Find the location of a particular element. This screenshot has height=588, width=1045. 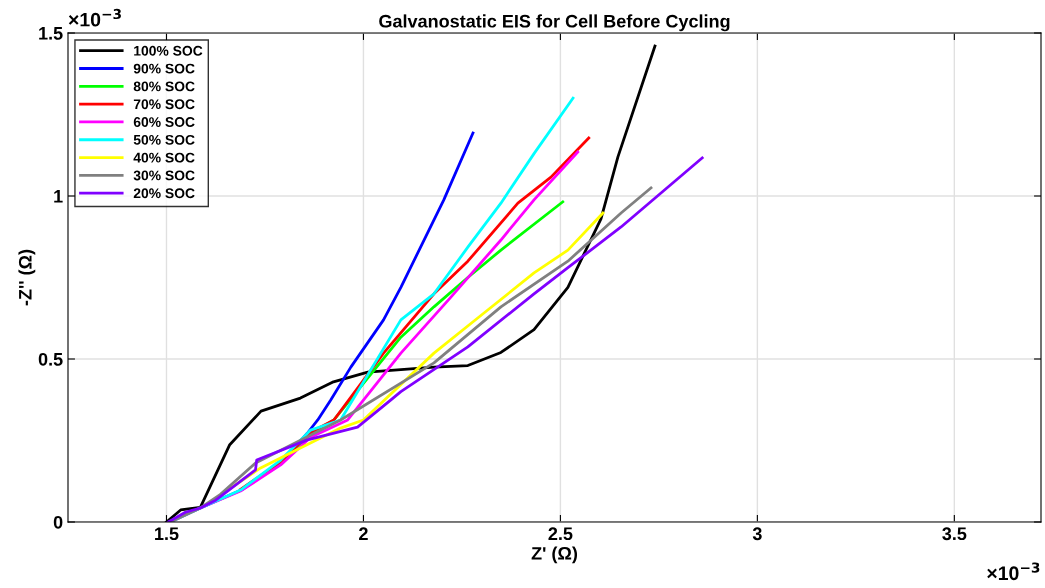

y-tick-label: 0.5 is located at coordinates (50, 359).